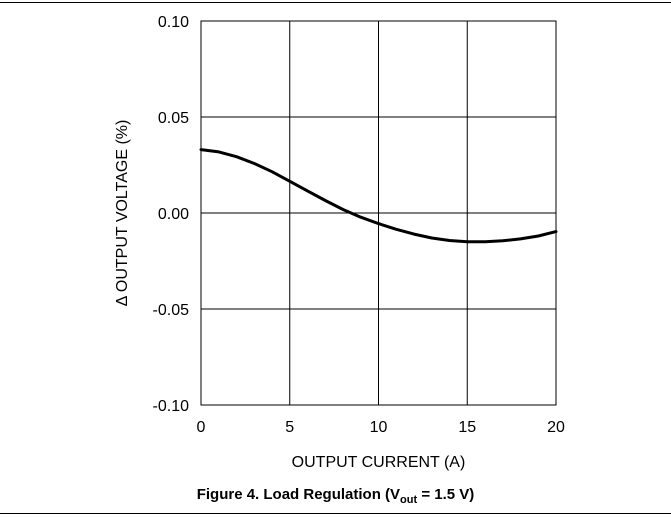 Image resolution: width=671 pixels, height=517 pixels. Describe the element at coordinates (171, 310) in the screenshot. I see `y-tick-label: -0.05` at that location.